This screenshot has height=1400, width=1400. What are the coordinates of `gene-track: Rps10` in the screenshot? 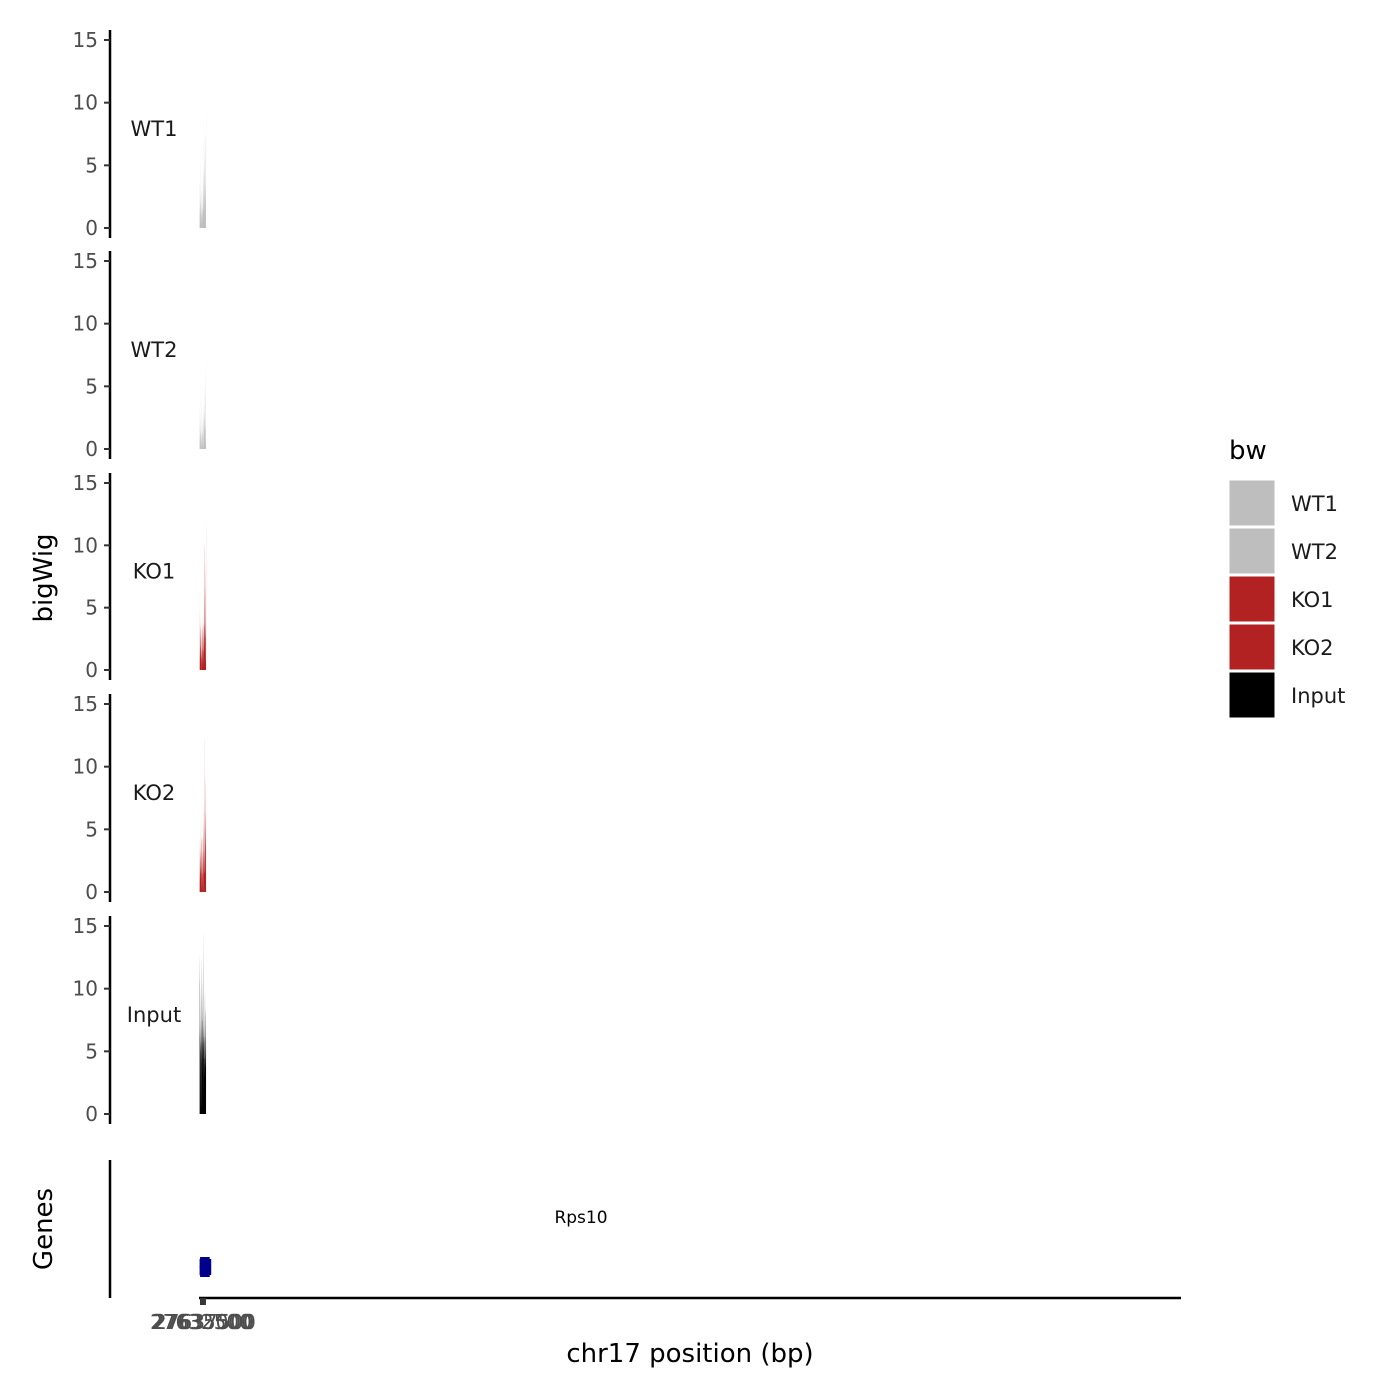 It's located at (358, 1229).